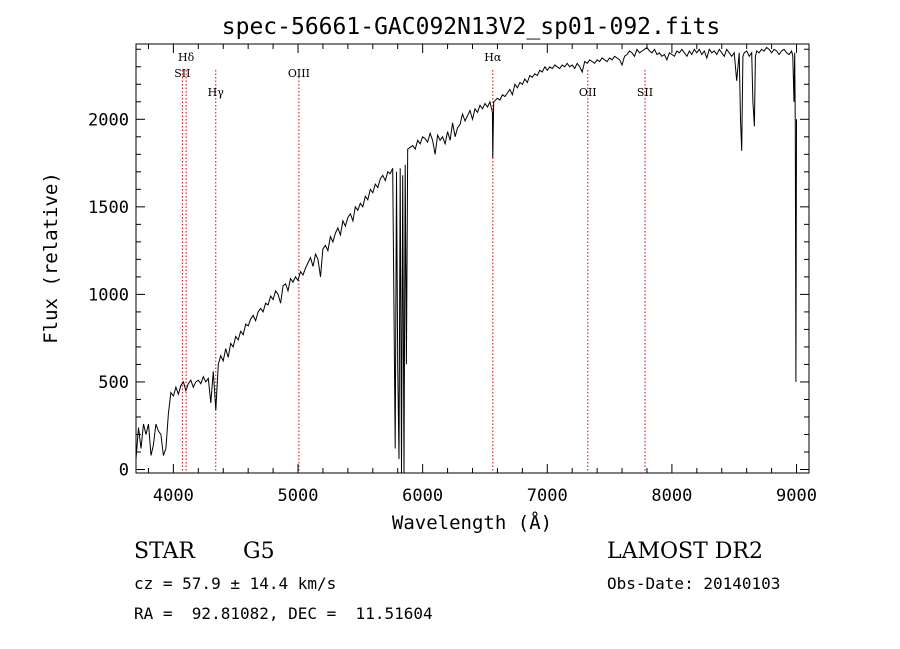  I want to click on survey-name: LAMOST DR2, so click(685, 551).